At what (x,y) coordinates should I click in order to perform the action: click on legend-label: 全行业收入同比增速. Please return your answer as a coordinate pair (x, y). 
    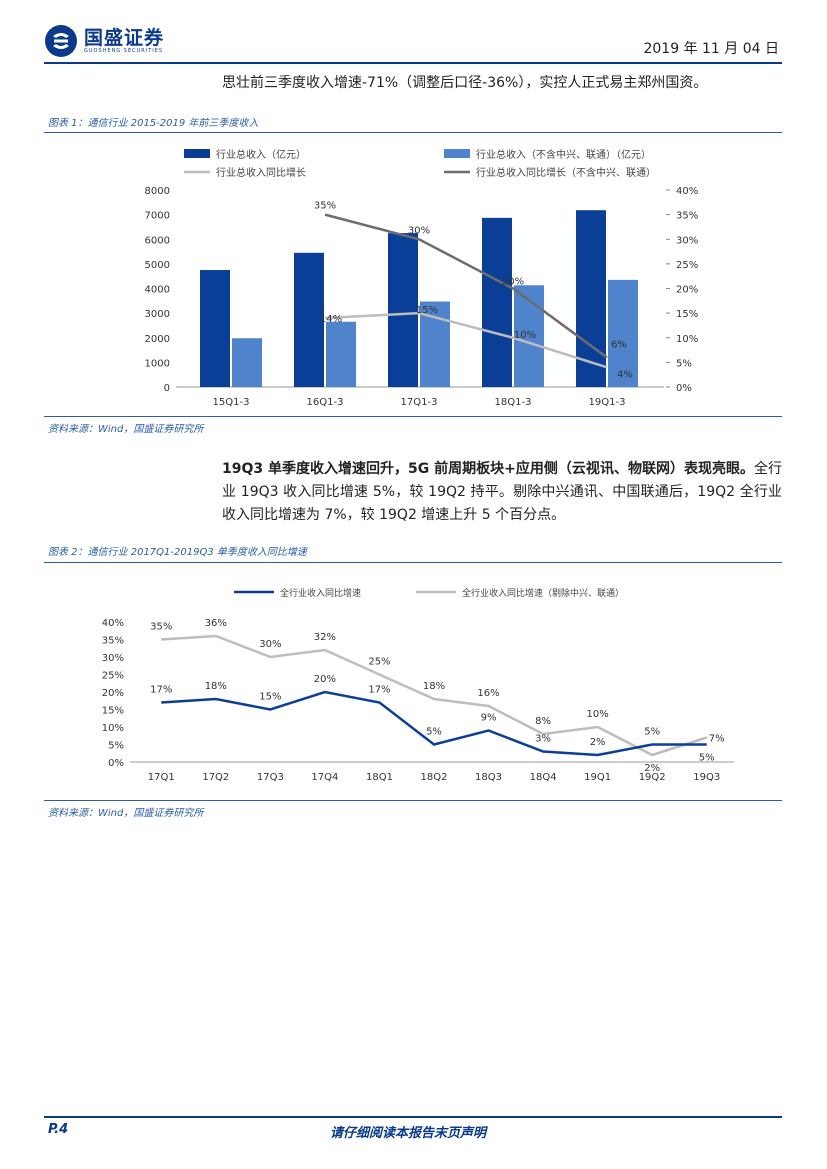
    Looking at the image, I should click on (320, 593).